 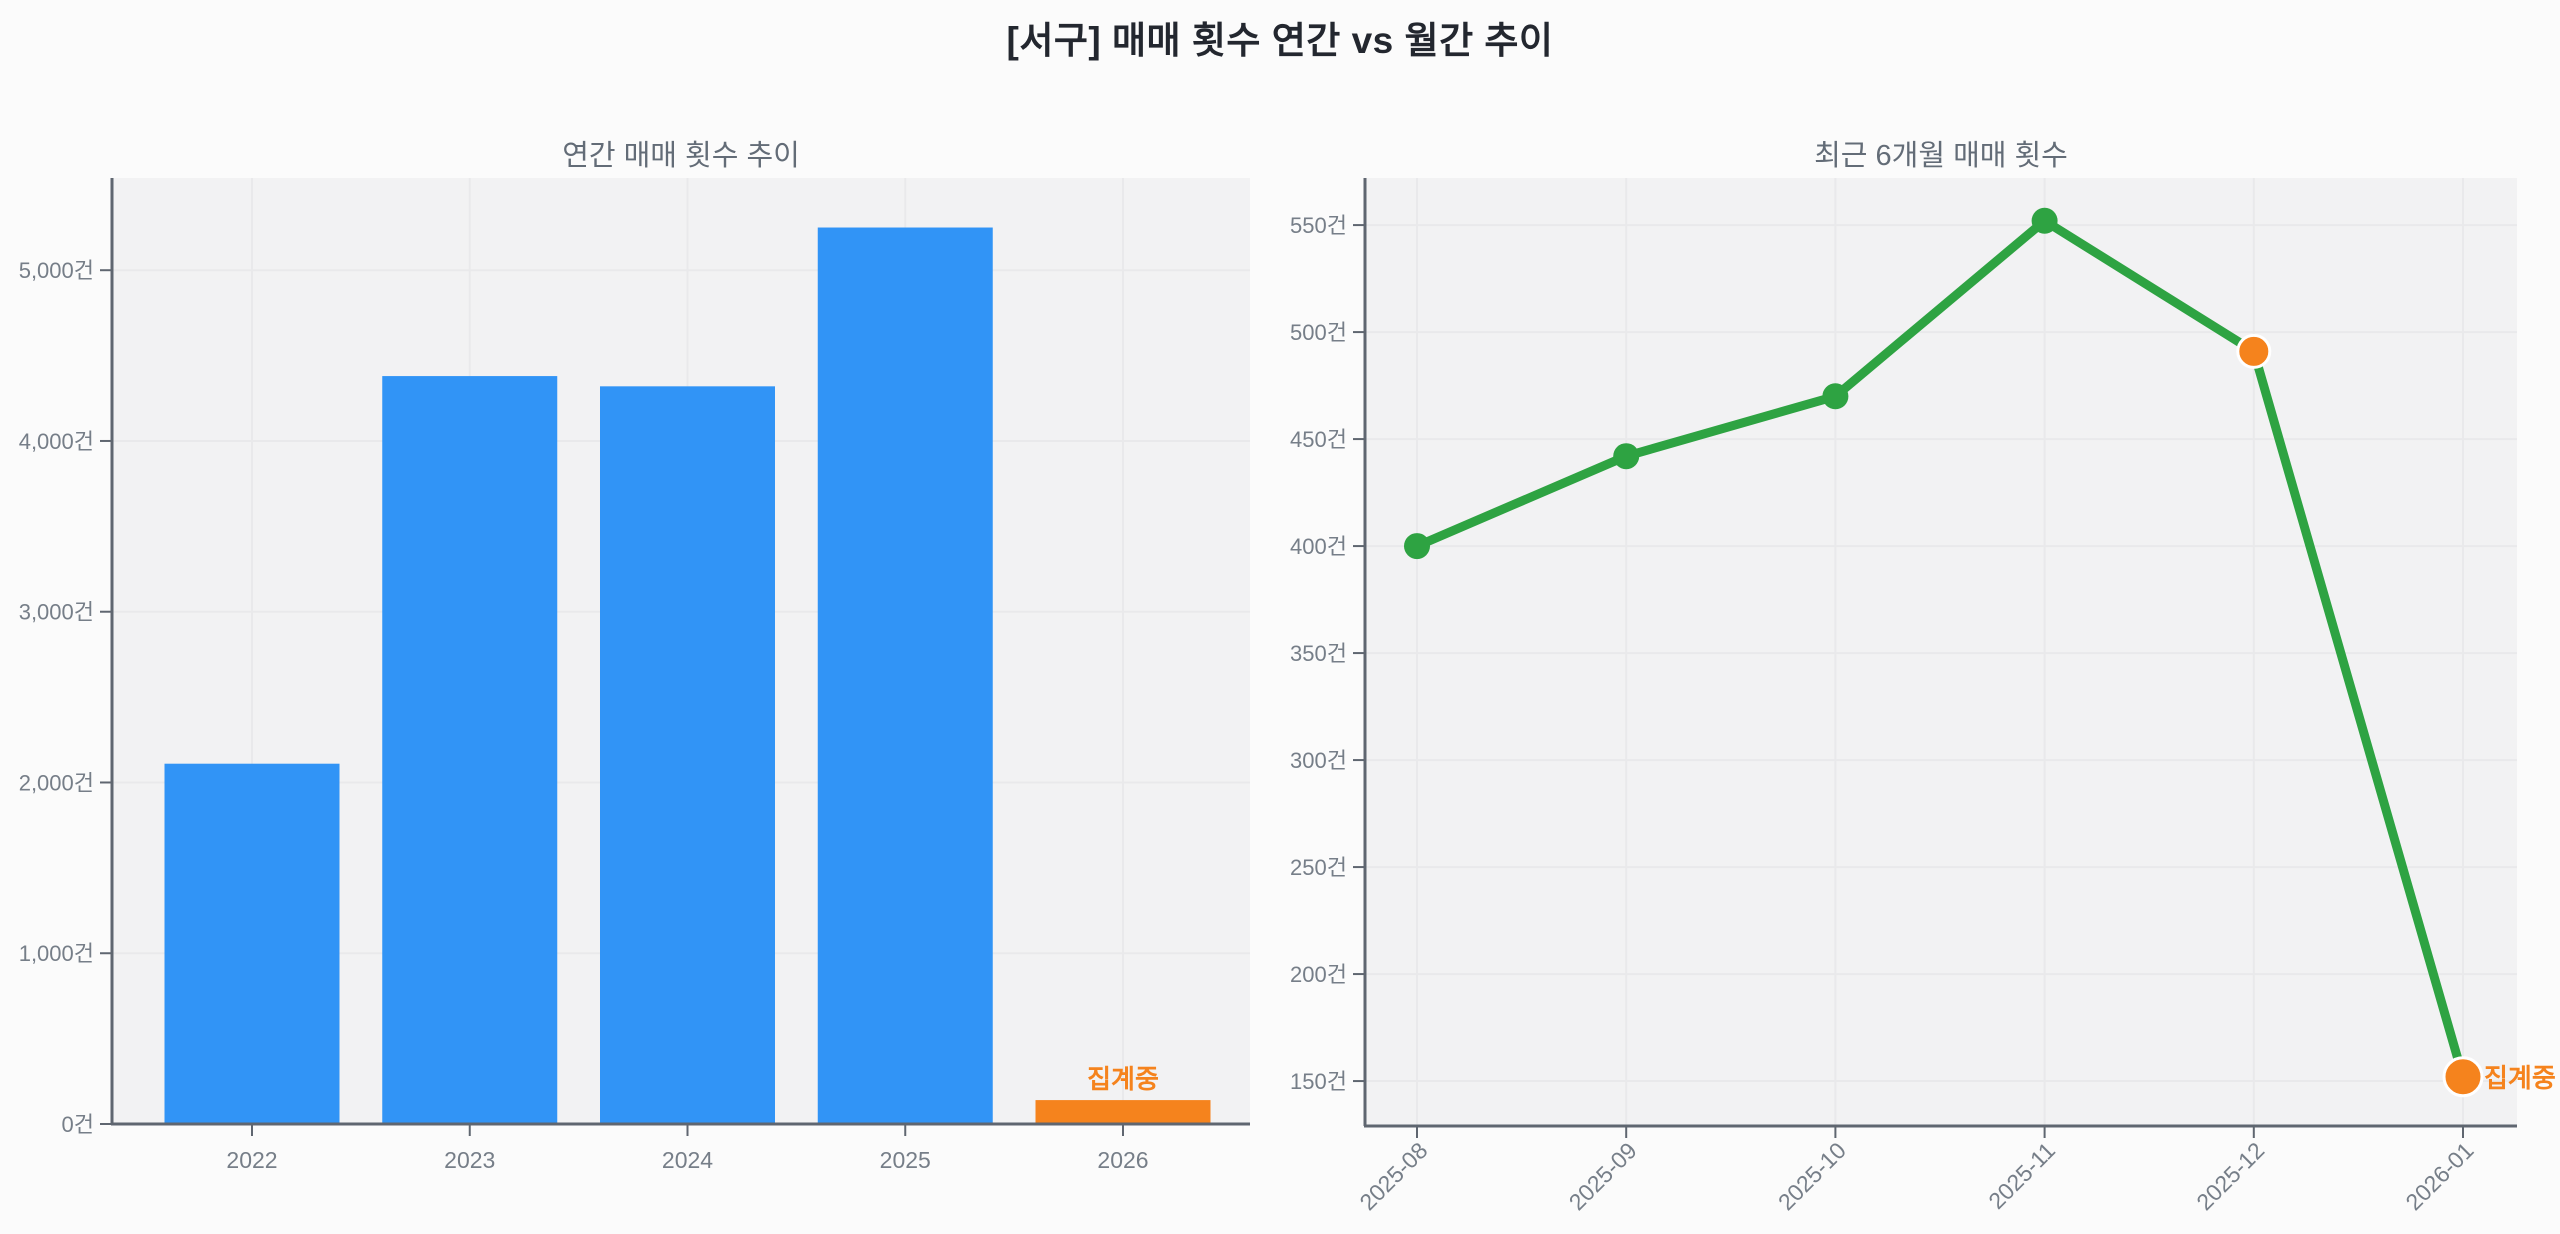 What do you see at coordinates (1318, 225) in the screenshot?
I see `y-tick-label: 550건` at bounding box center [1318, 225].